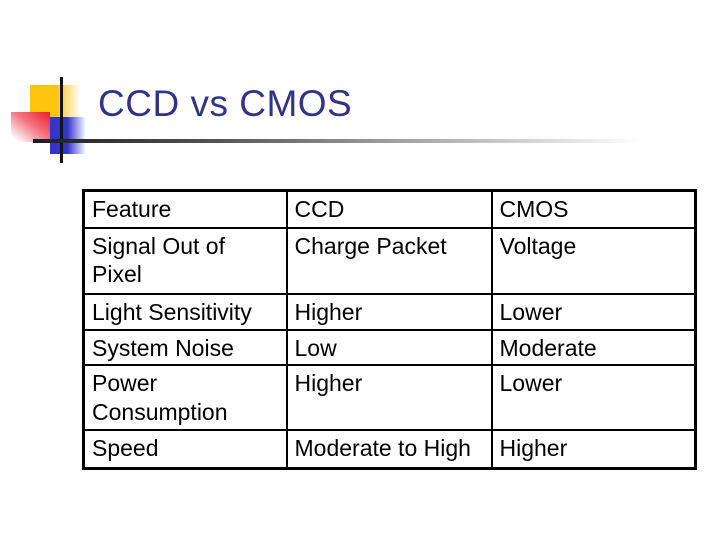 The image size is (720, 540). I want to click on decor-blue-square, so click(68, 135).